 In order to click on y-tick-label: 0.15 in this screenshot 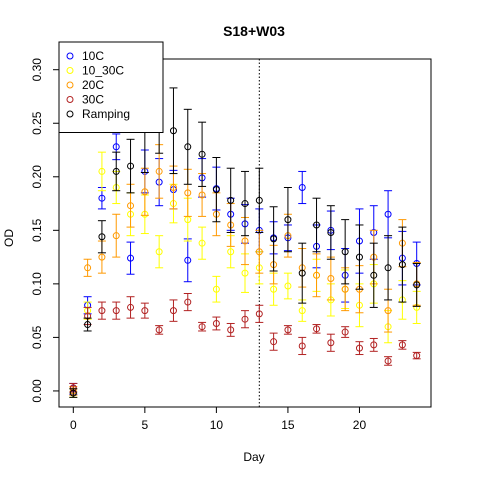, I will do `click(37, 230)`.